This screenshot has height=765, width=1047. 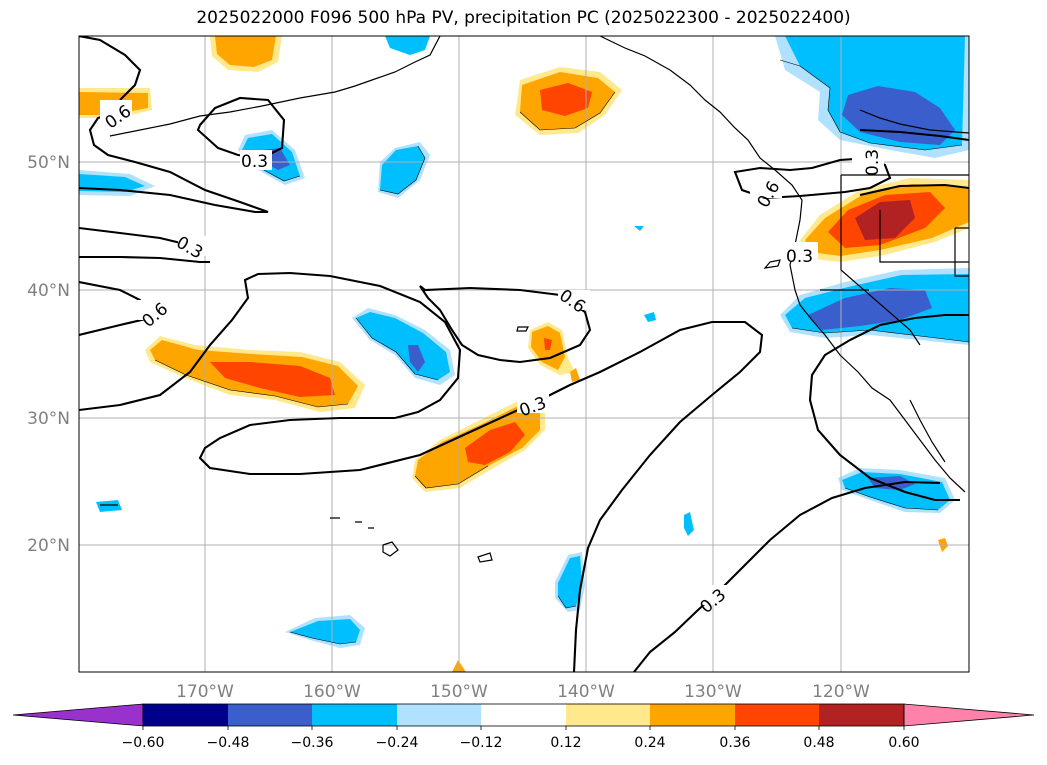 What do you see at coordinates (649, 743) in the screenshot?
I see `colorbar-tick-label: 0.24` at bounding box center [649, 743].